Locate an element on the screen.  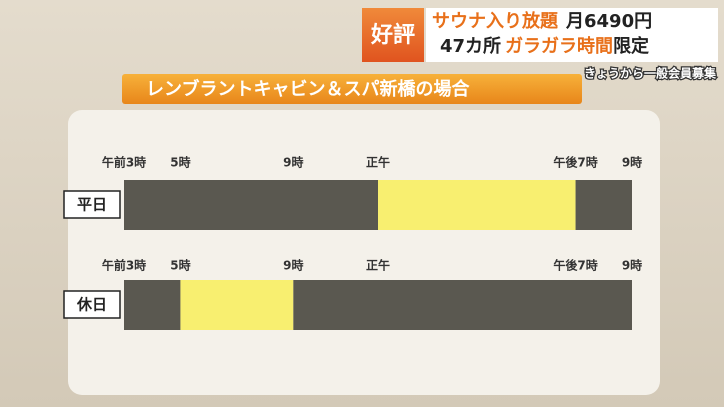
title-banner is located at coordinates (352, 89).